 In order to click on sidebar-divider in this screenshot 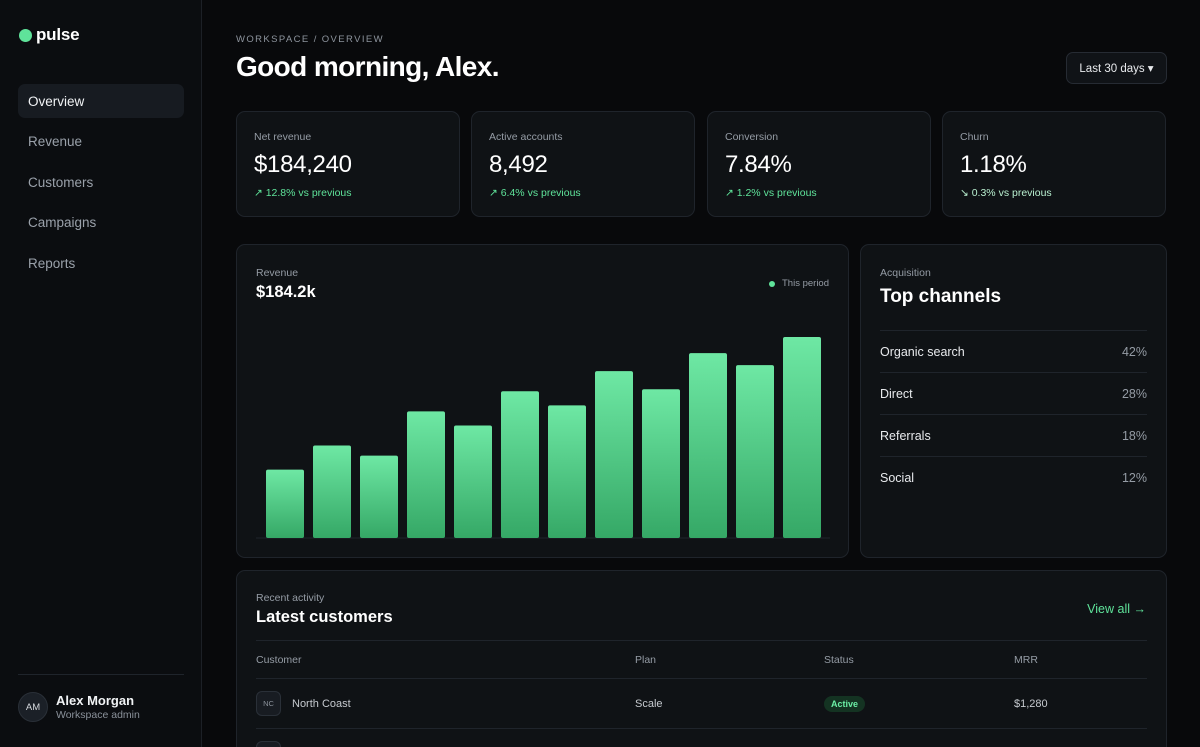, I will do `click(101, 674)`.